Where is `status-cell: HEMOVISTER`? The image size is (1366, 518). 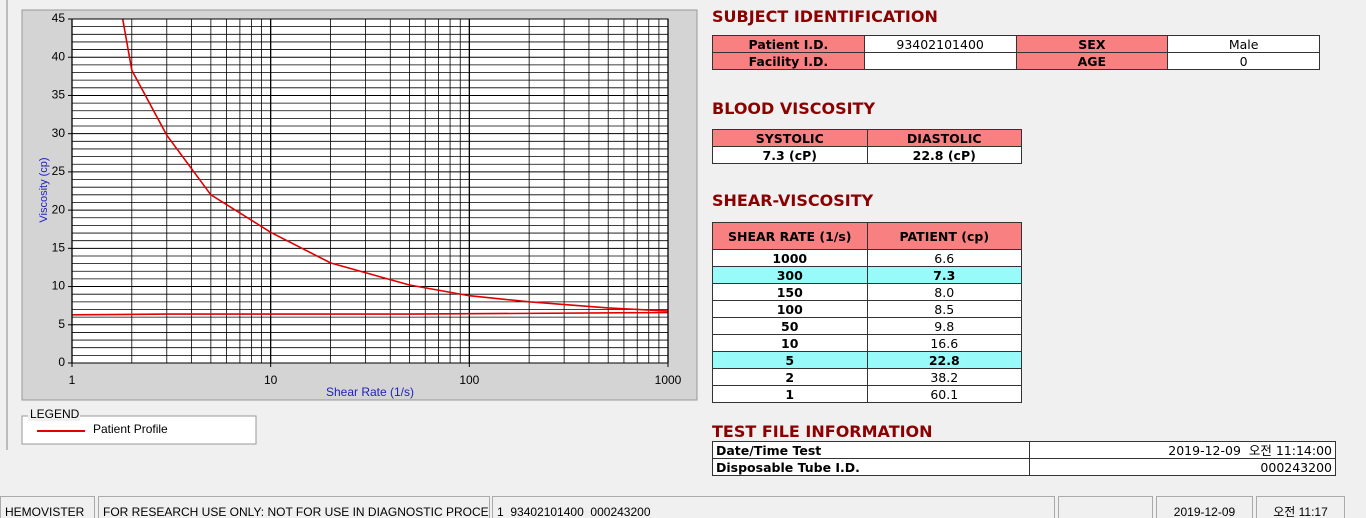 status-cell: HEMOVISTER is located at coordinates (47, 507).